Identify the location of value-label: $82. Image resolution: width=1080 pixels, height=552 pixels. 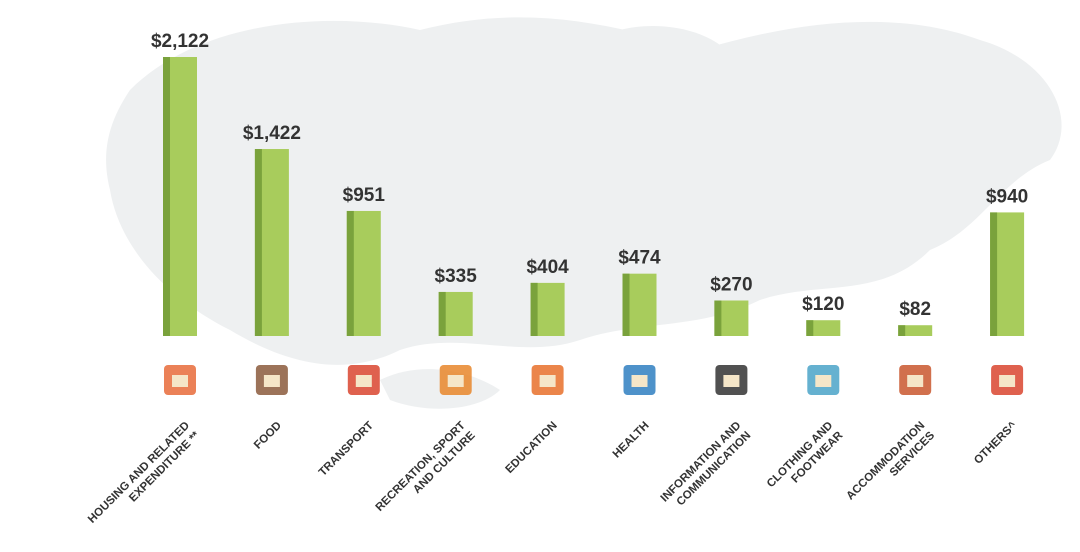
(915, 309).